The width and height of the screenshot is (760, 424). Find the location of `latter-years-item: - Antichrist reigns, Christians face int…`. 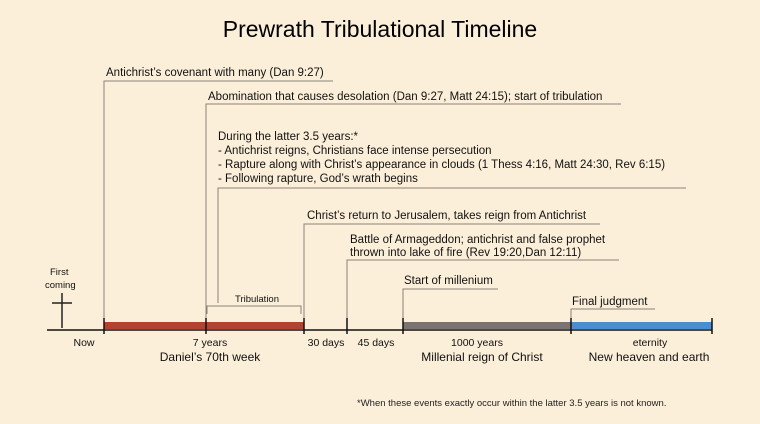

latter-years-item: - Antichrist reigns, Christians face int… is located at coordinates (355, 151).